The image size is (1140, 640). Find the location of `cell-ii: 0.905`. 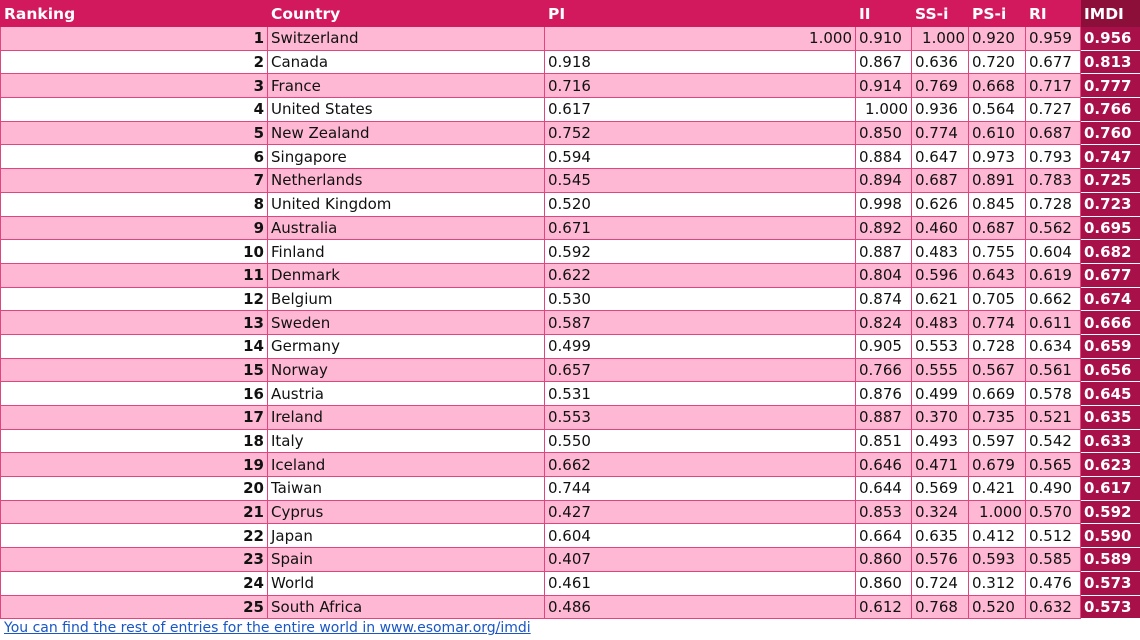

cell-ii: 0.905 is located at coordinates (883, 346).